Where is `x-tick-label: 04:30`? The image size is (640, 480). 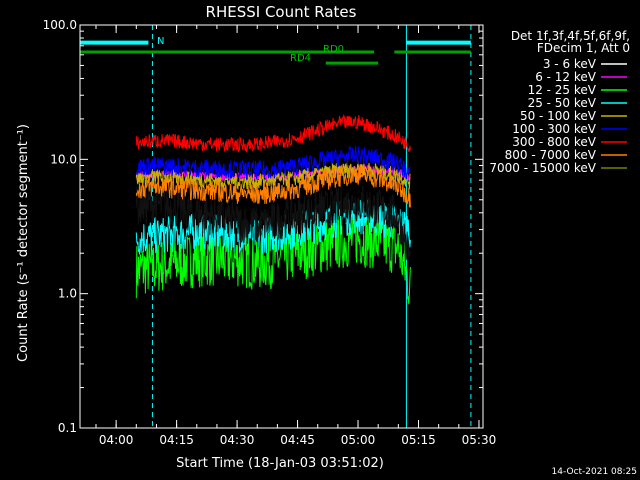 x-tick-label: 04:30 is located at coordinates (237, 440).